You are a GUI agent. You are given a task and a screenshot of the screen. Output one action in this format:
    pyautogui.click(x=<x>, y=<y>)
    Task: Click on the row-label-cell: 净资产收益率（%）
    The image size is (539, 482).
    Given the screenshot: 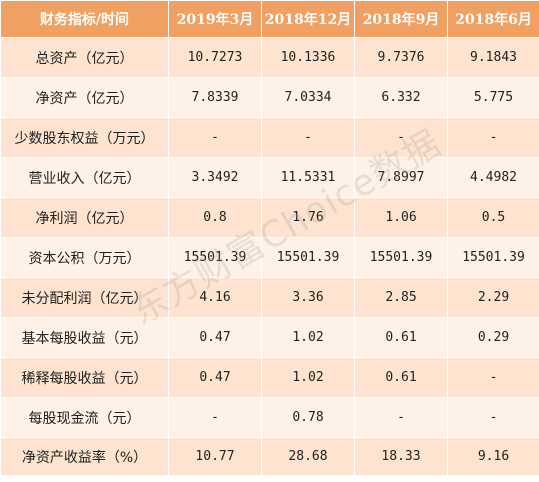 What is the action you would take?
    pyautogui.click(x=84, y=456)
    